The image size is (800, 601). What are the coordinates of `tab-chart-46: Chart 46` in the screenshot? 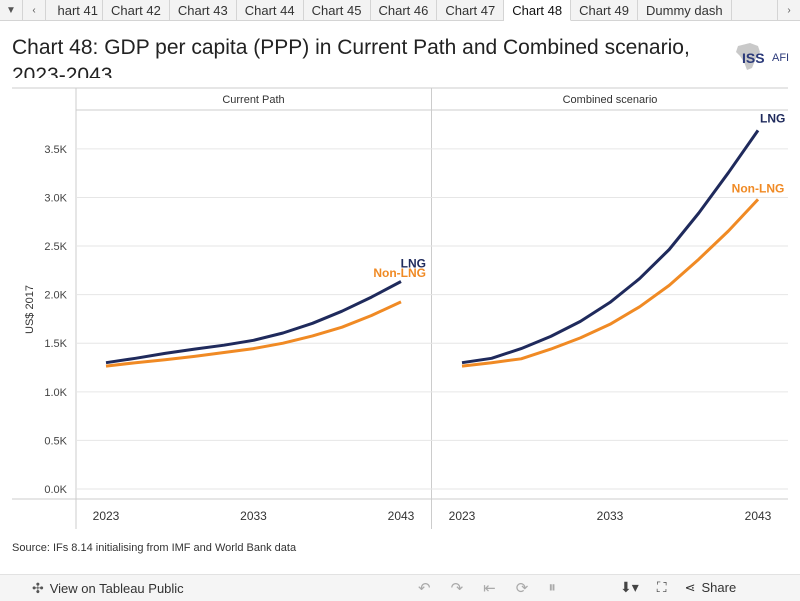 It's located at (404, 10).